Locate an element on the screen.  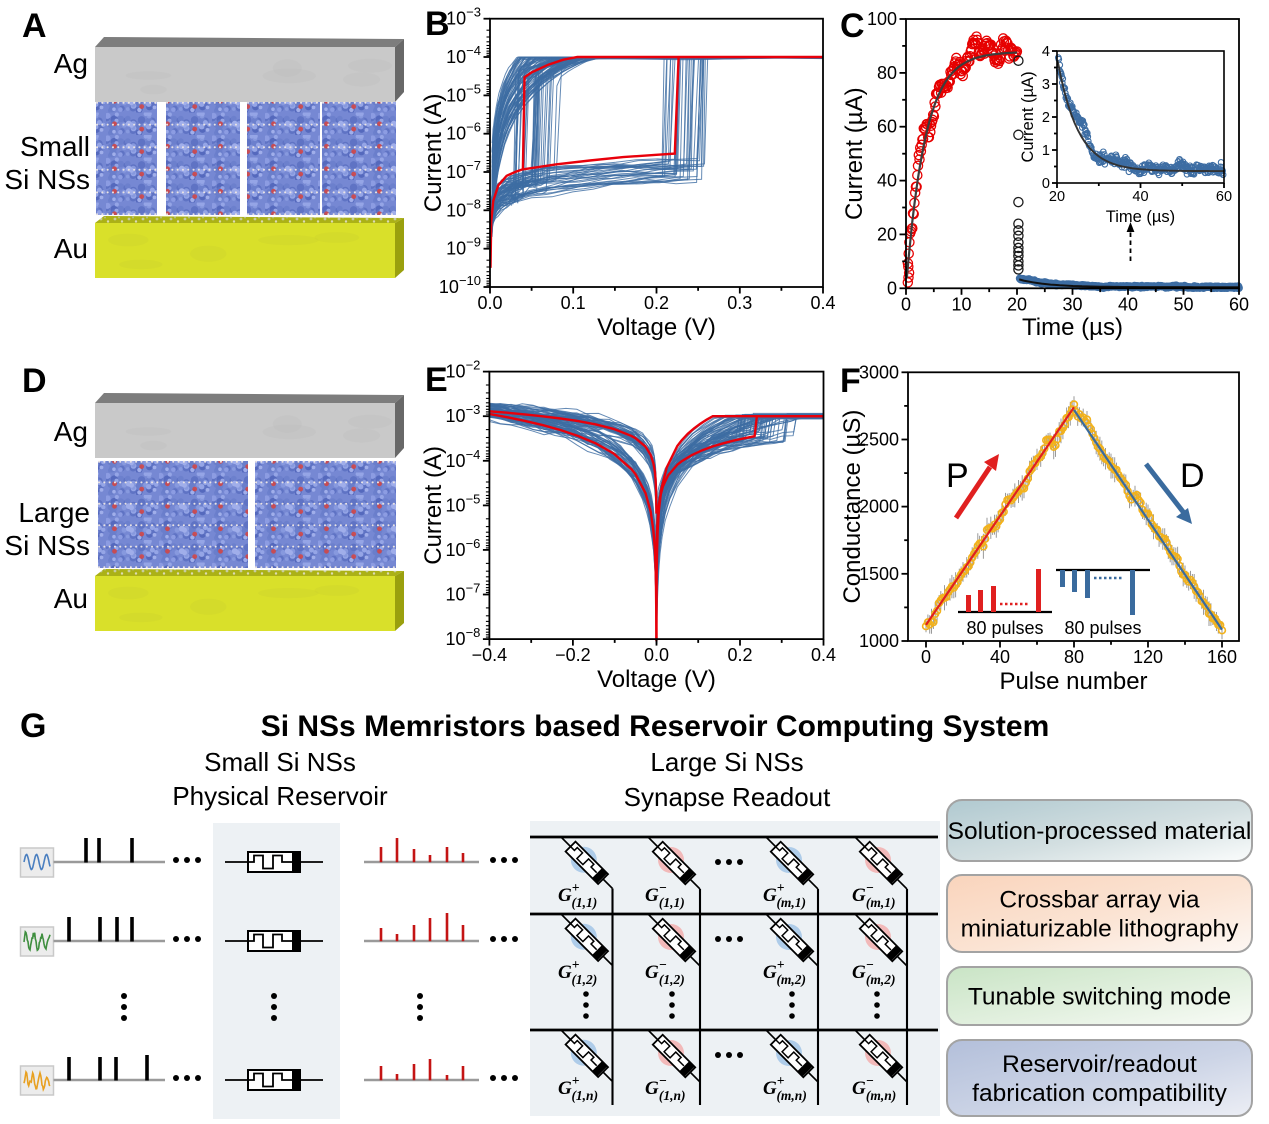
svg-text: B is located at coordinates (437, 24).